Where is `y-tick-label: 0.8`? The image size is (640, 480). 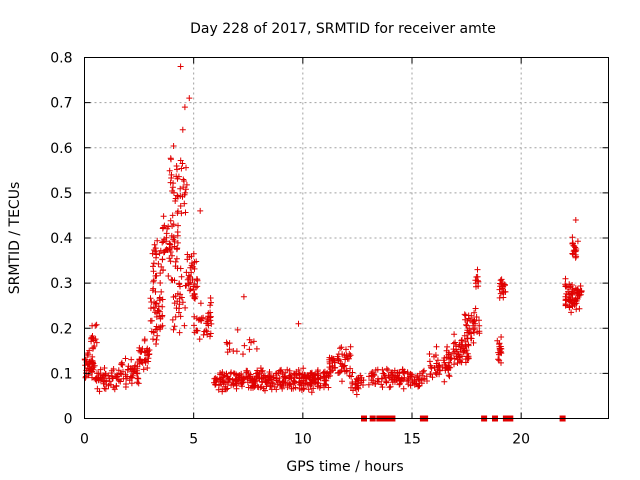
y-tick-label: 0.8 is located at coordinates (61, 59).